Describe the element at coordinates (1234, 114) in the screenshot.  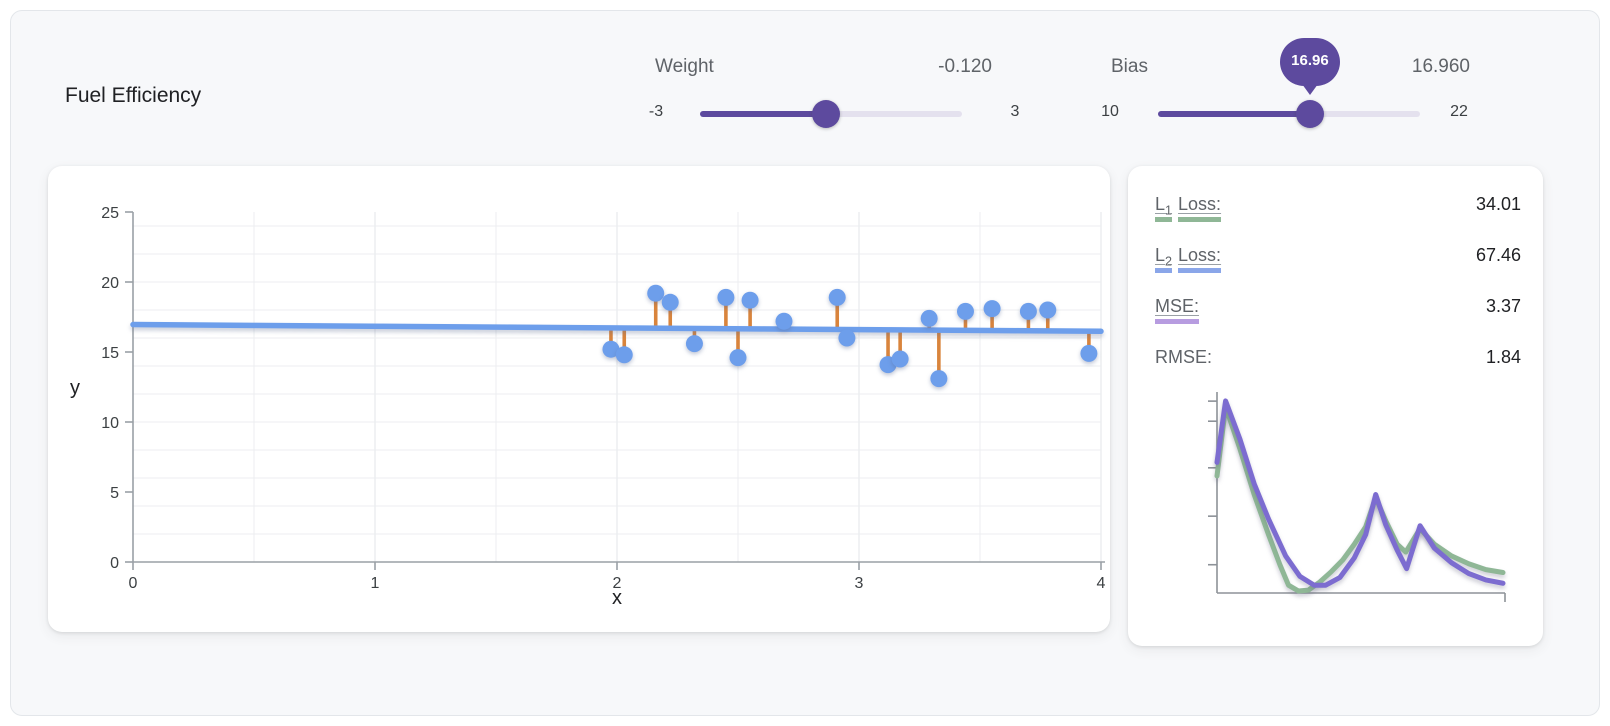
I see `bias-slider-fill` at that location.